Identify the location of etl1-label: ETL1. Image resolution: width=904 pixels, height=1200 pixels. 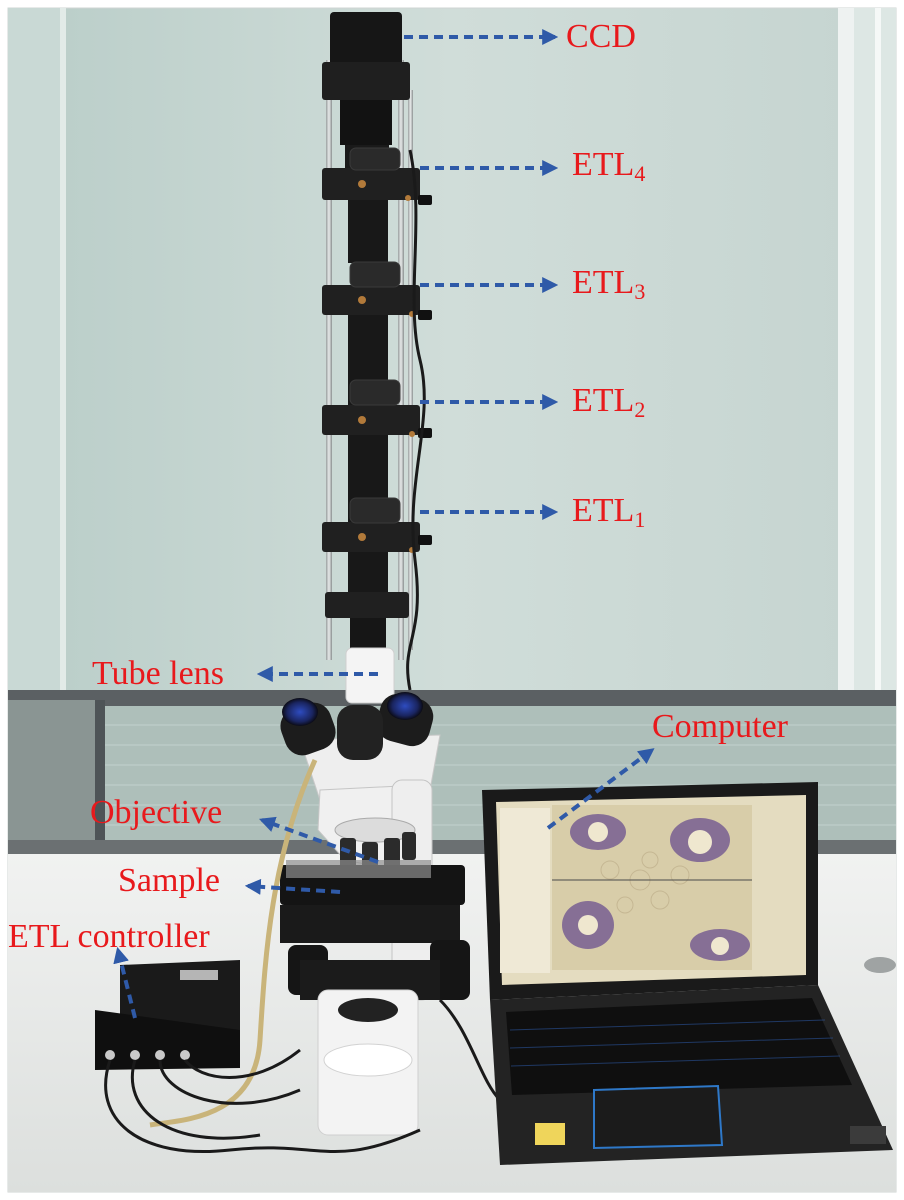
(609, 512).